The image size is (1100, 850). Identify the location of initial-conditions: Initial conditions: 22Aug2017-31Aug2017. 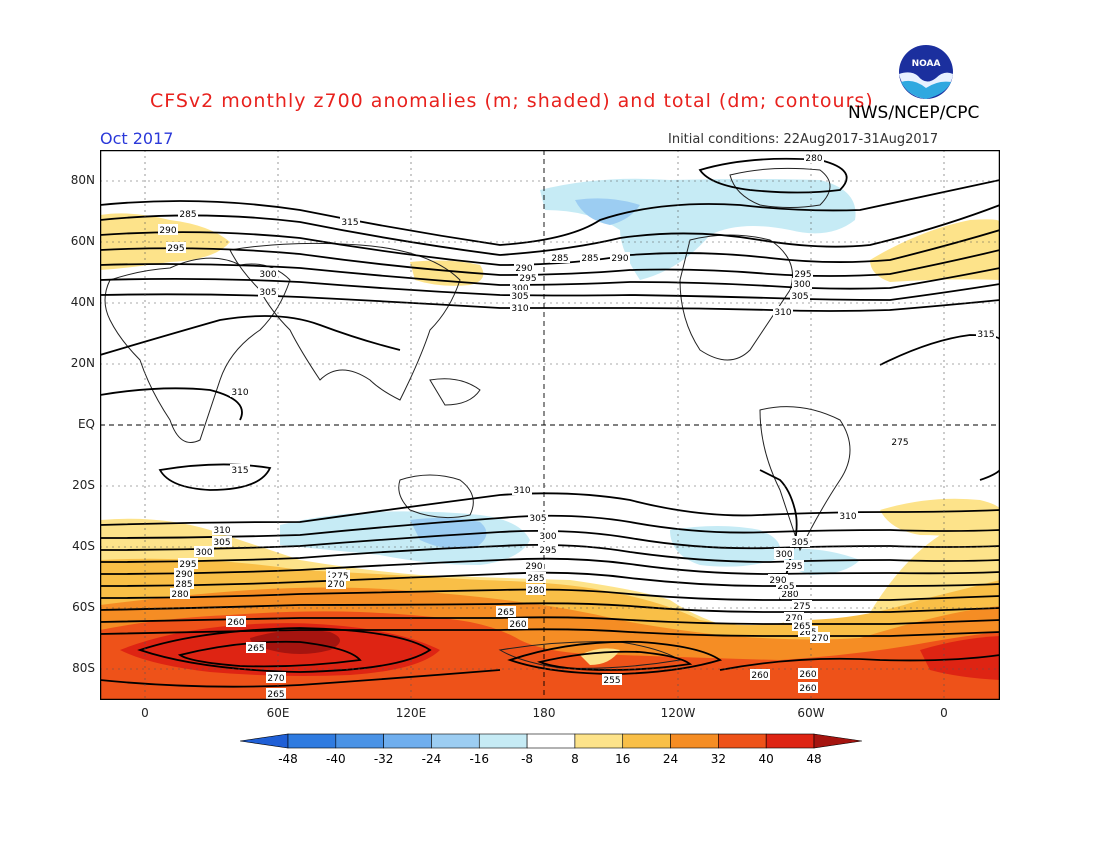
(803, 139).